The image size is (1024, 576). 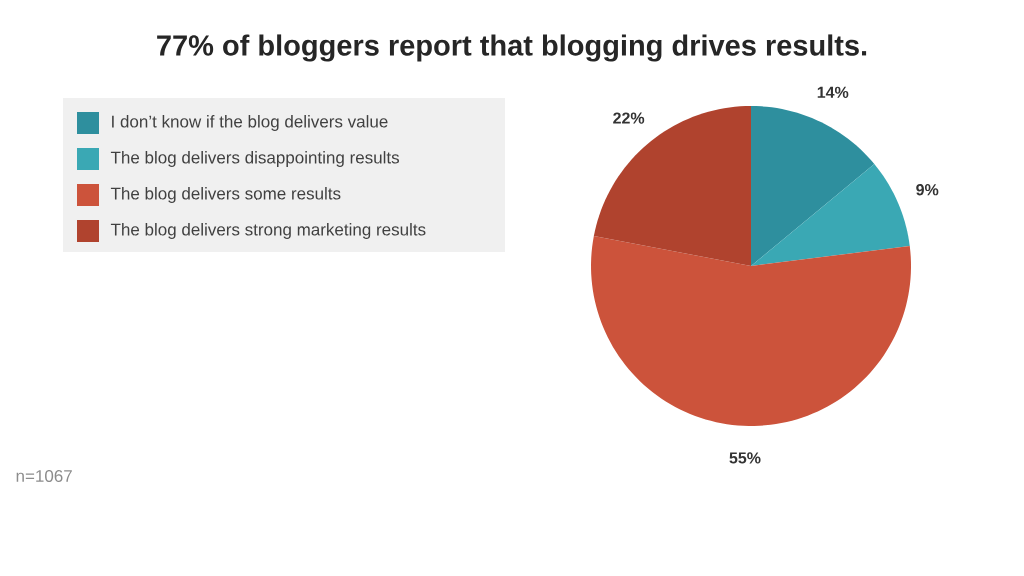 What do you see at coordinates (225, 195) in the screenshot?
I see `legend-label: The blog delivers some results` at bounding box center [225, 195].